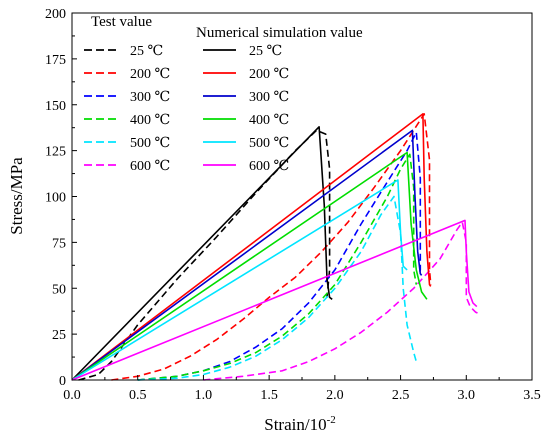 This screenshot has width=550, height=441. What do you see at coordinates (279, 33) in the screenshot?
I see `legend-sim-title: Numerical simulation value` at bounding box center [279, 33].